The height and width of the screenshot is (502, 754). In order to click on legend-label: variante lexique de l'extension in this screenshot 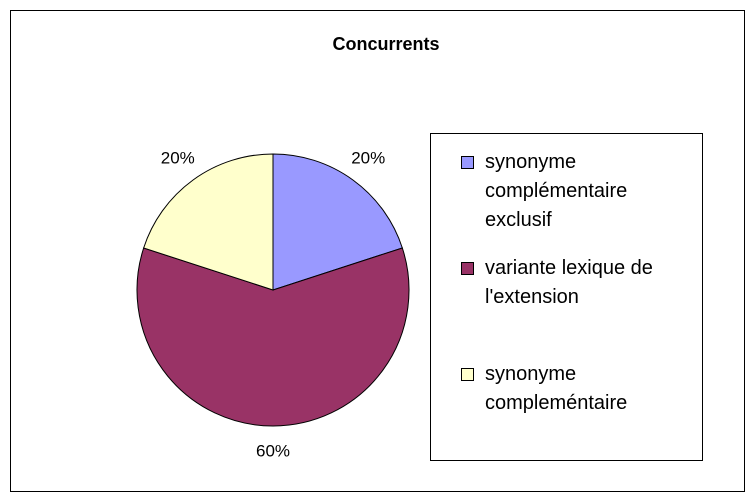, I will do `click(569, 282)`.